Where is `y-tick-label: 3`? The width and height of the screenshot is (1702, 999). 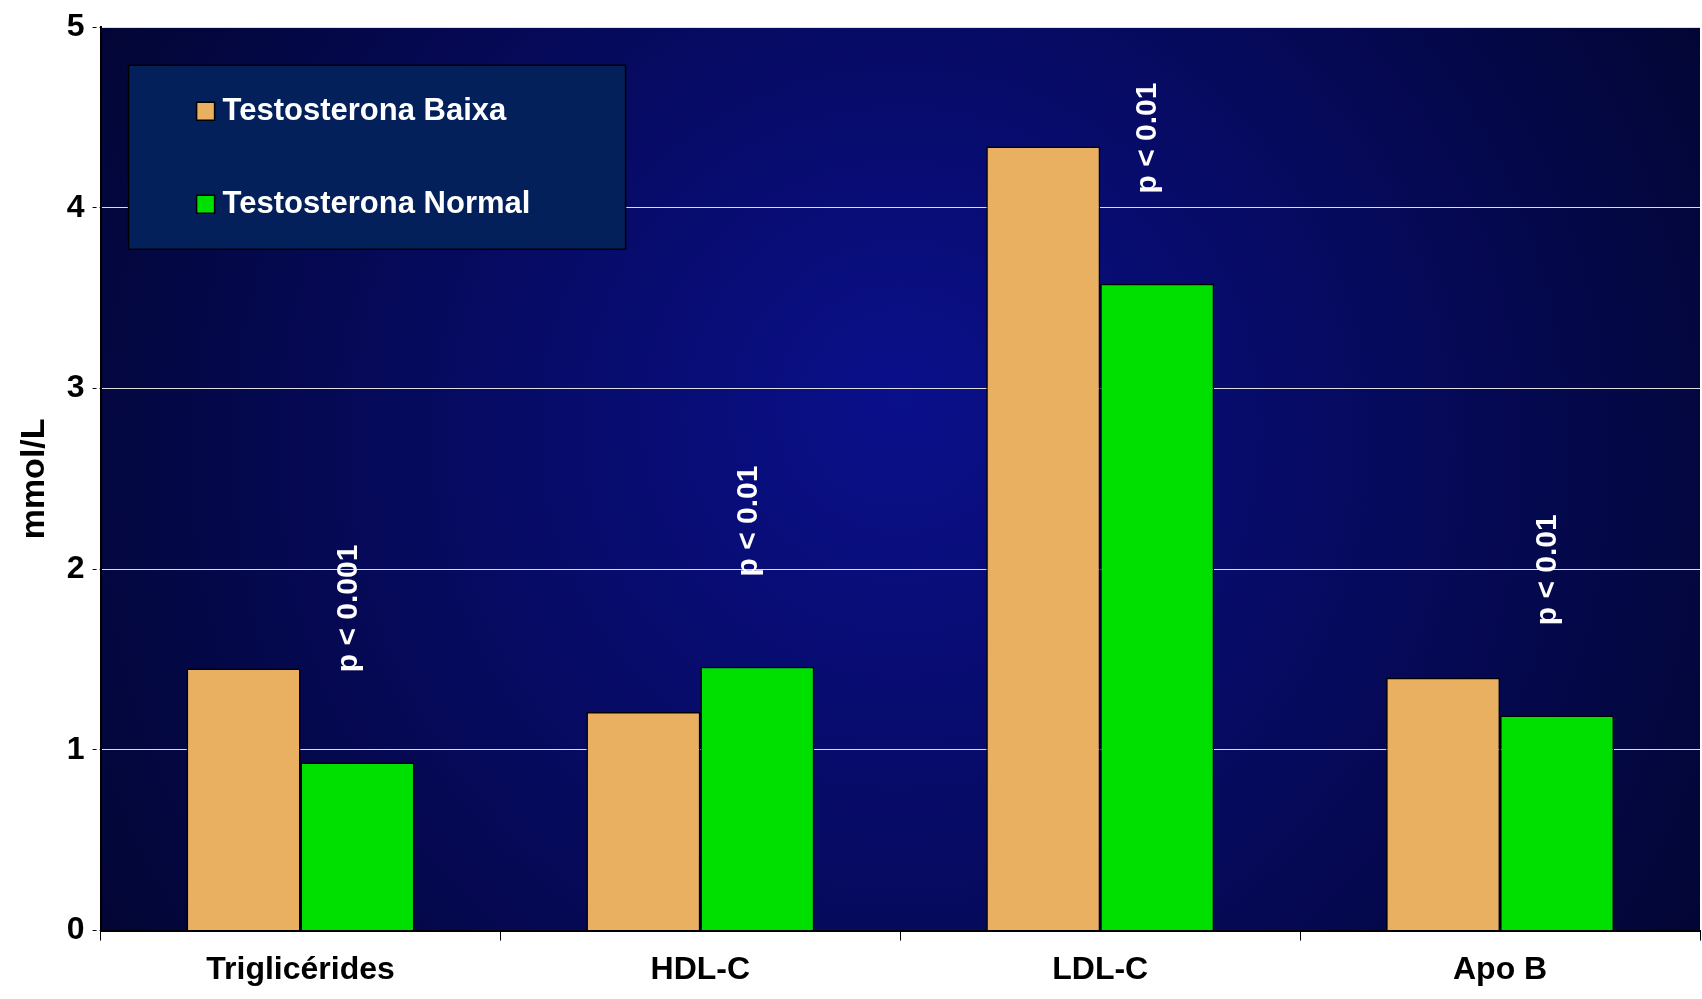 y-tick-label: 3 is located at coordinates (75, 386).